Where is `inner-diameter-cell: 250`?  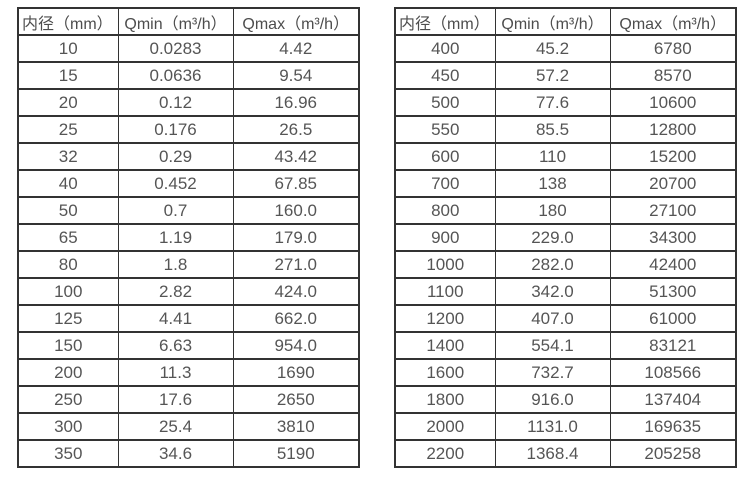 inner-diameter-cell: 250 is located at coordinates (68, 399).